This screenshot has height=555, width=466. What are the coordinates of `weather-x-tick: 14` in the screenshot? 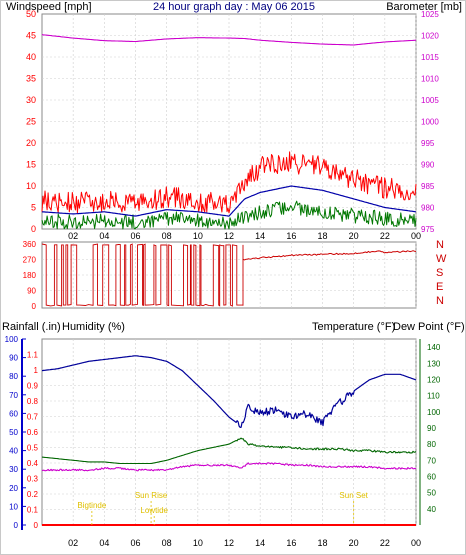 It's located at (260, 543).